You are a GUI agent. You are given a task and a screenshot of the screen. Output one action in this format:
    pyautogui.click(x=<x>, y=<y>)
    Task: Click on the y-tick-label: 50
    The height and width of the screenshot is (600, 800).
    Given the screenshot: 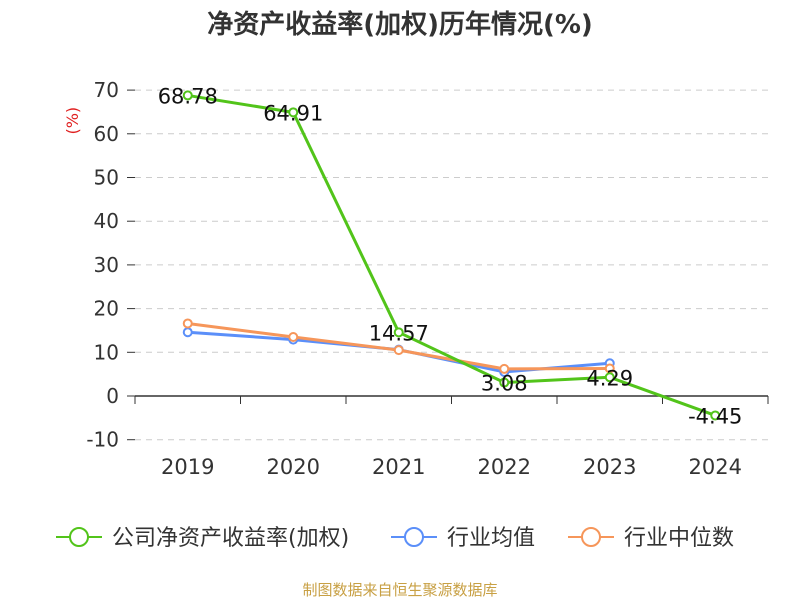 What is the action you would take?
    pyautogui.click(x=106, y=178)
    